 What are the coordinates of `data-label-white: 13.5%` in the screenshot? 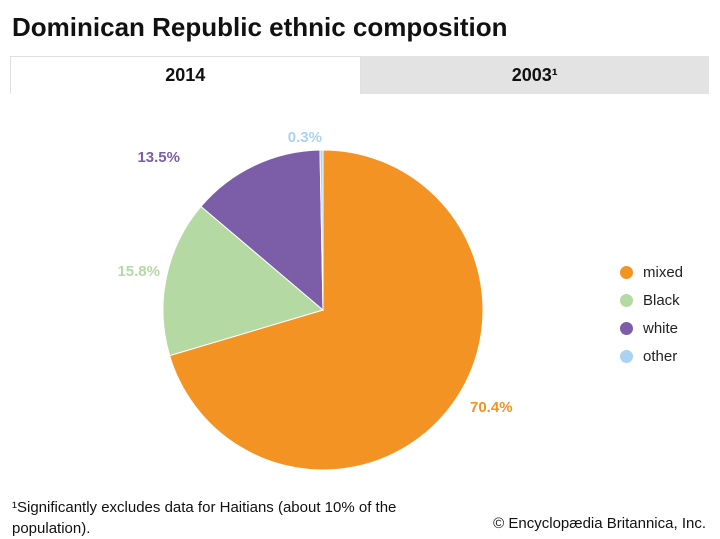 It's located at (158, 157).